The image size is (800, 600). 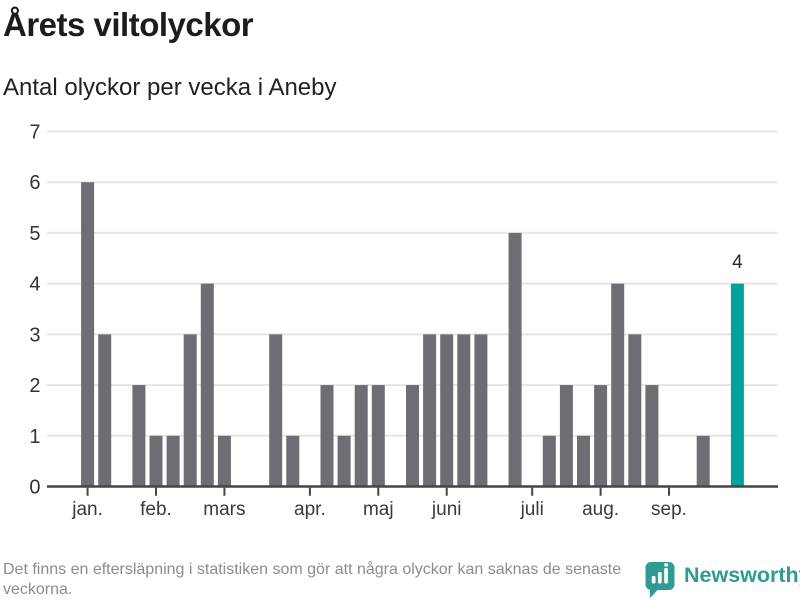 I want to click on highlight-value-label: 4, so click(x=737, y=262).